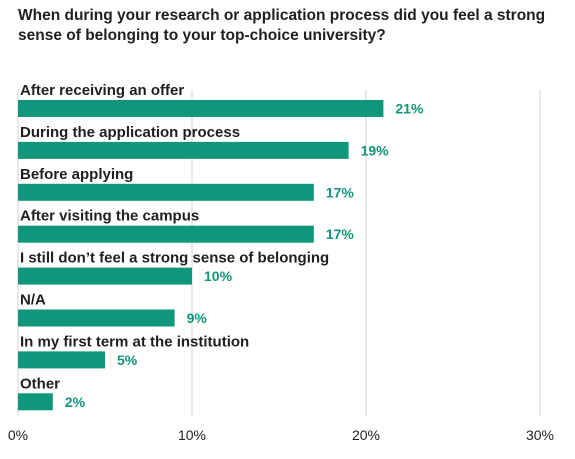  I want to click on value-label: 9%, so click(197, 318).